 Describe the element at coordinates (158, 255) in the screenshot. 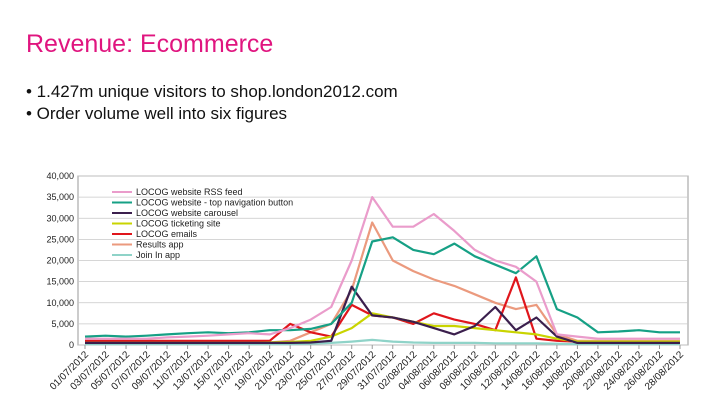

I see `legend-label: Join In app` at that location.